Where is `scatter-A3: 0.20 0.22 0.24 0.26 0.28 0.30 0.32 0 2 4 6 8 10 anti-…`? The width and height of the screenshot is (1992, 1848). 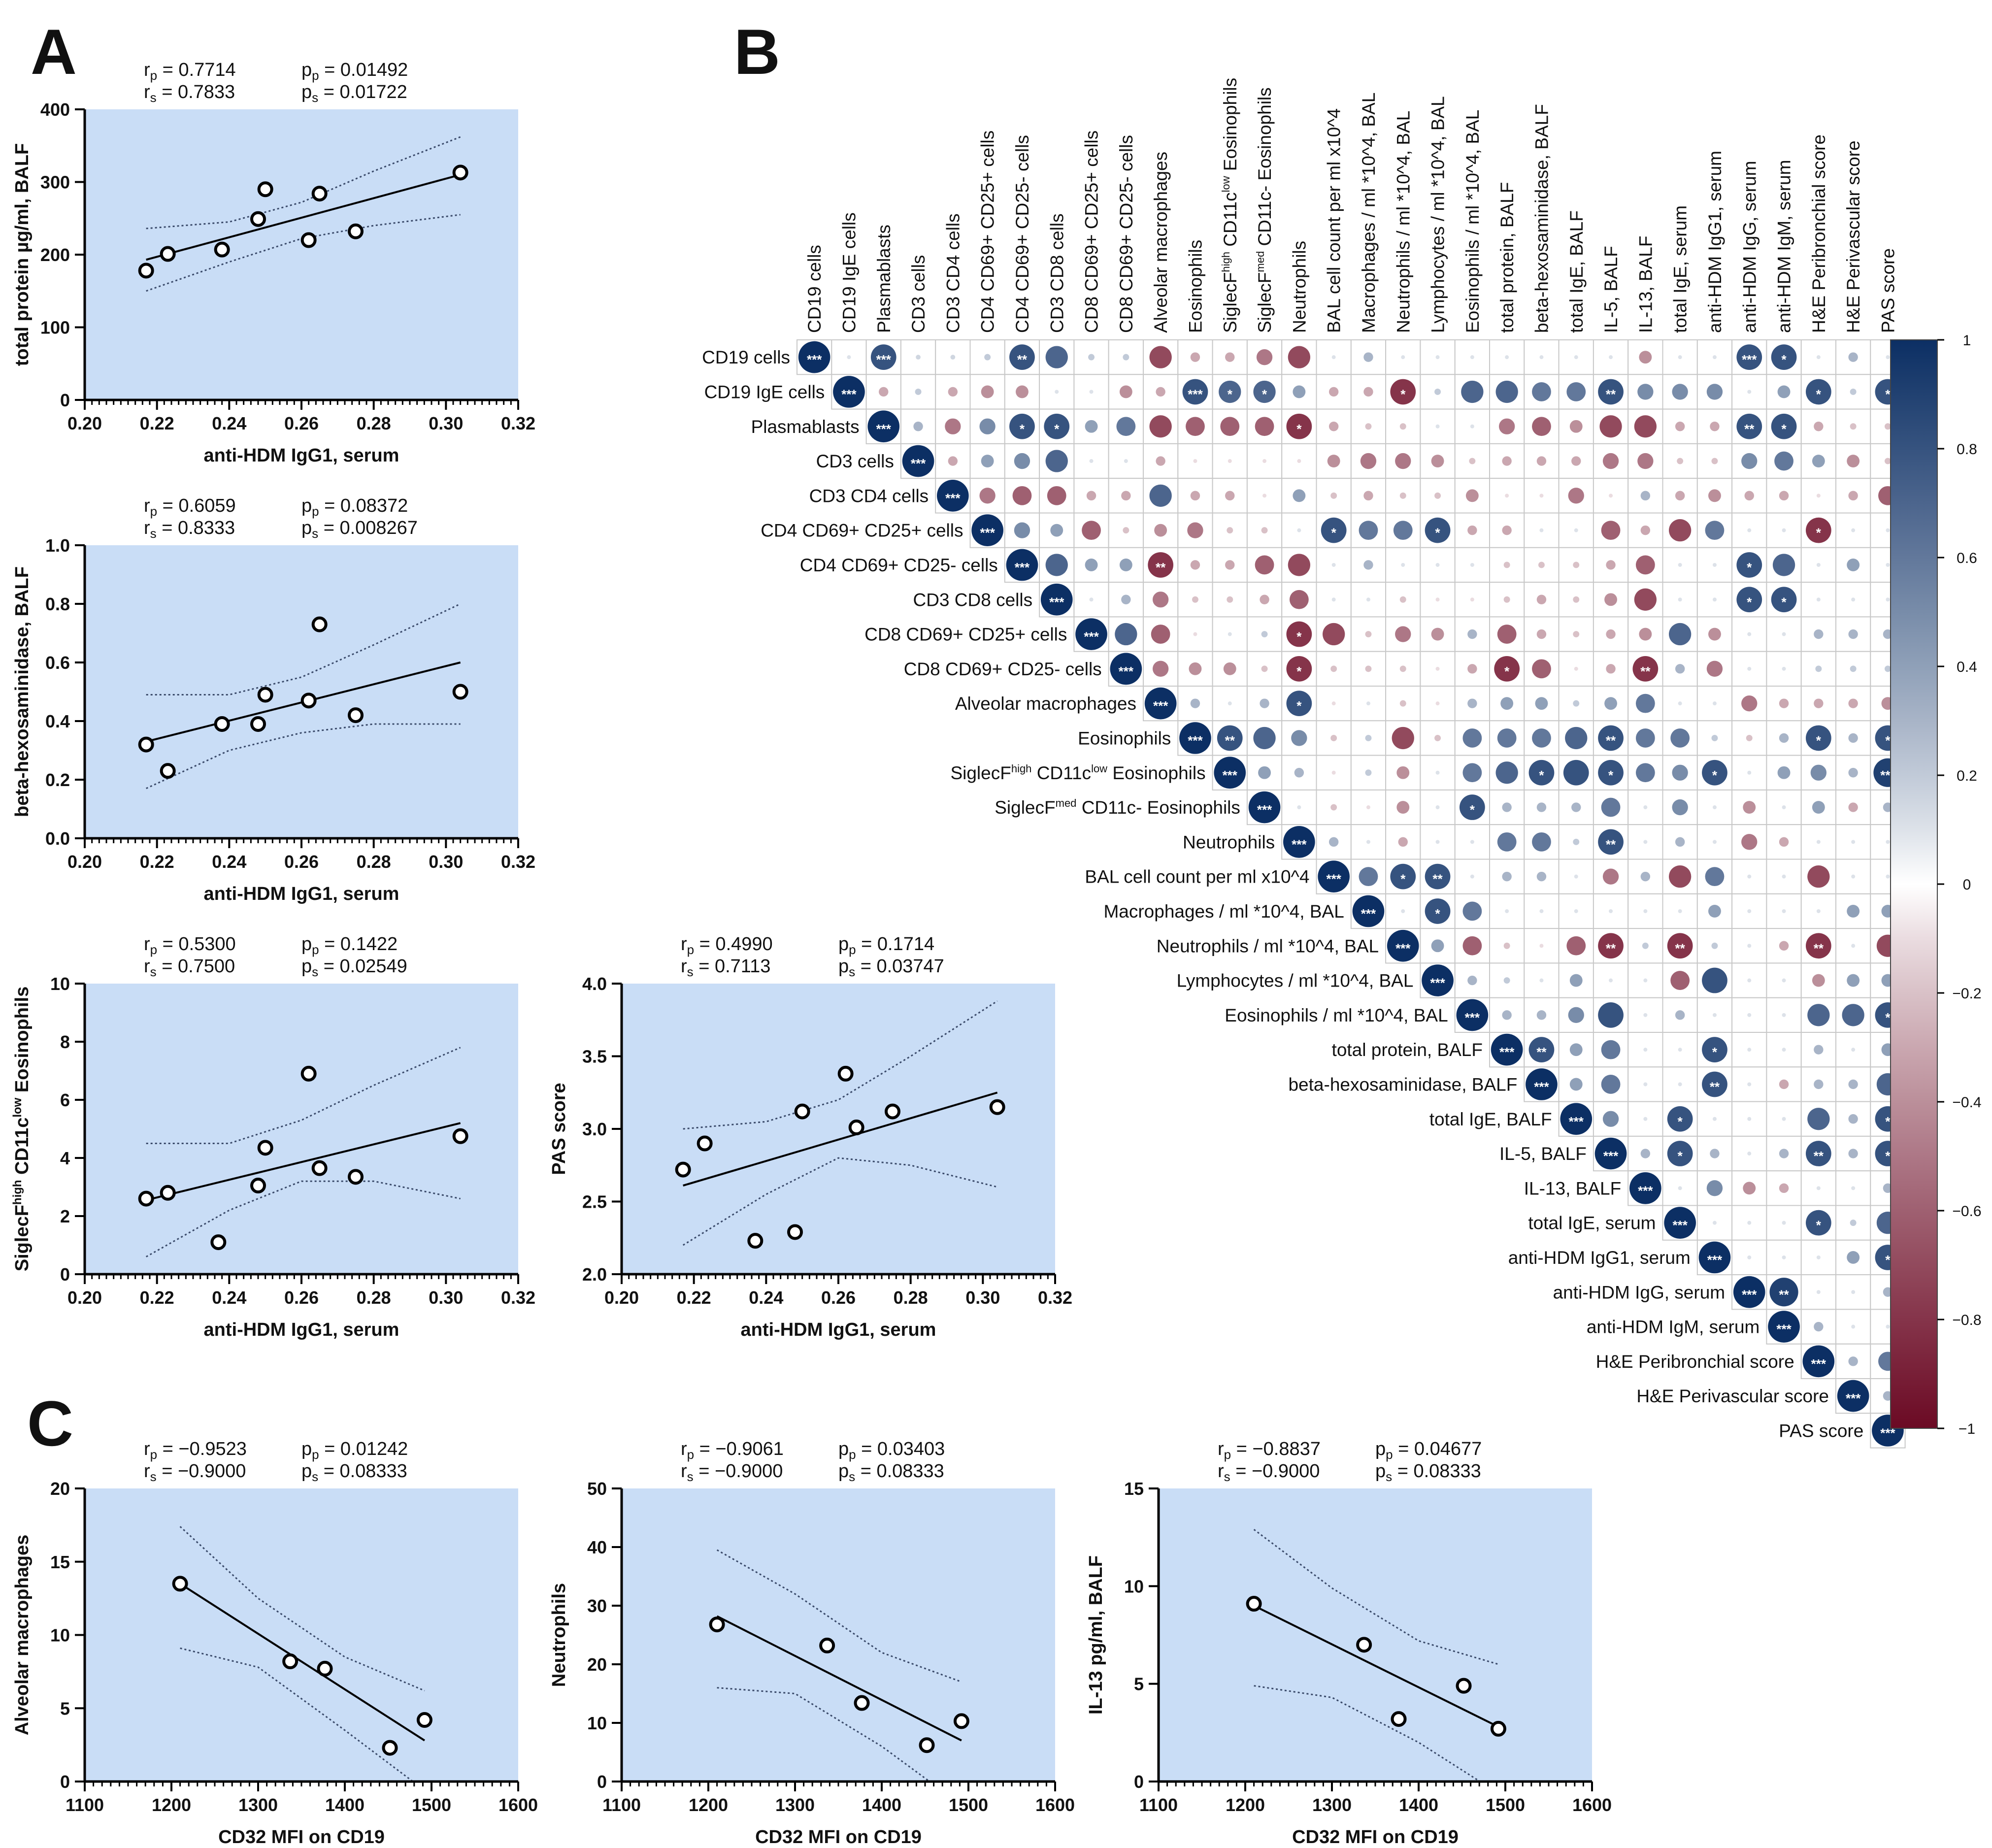
scatter-A3: 0.20 0.22 0.24 0.26 0.28 0.30 0.32 0 2 4 6 8 10 anti-… is located at coordinates (273, 1137).